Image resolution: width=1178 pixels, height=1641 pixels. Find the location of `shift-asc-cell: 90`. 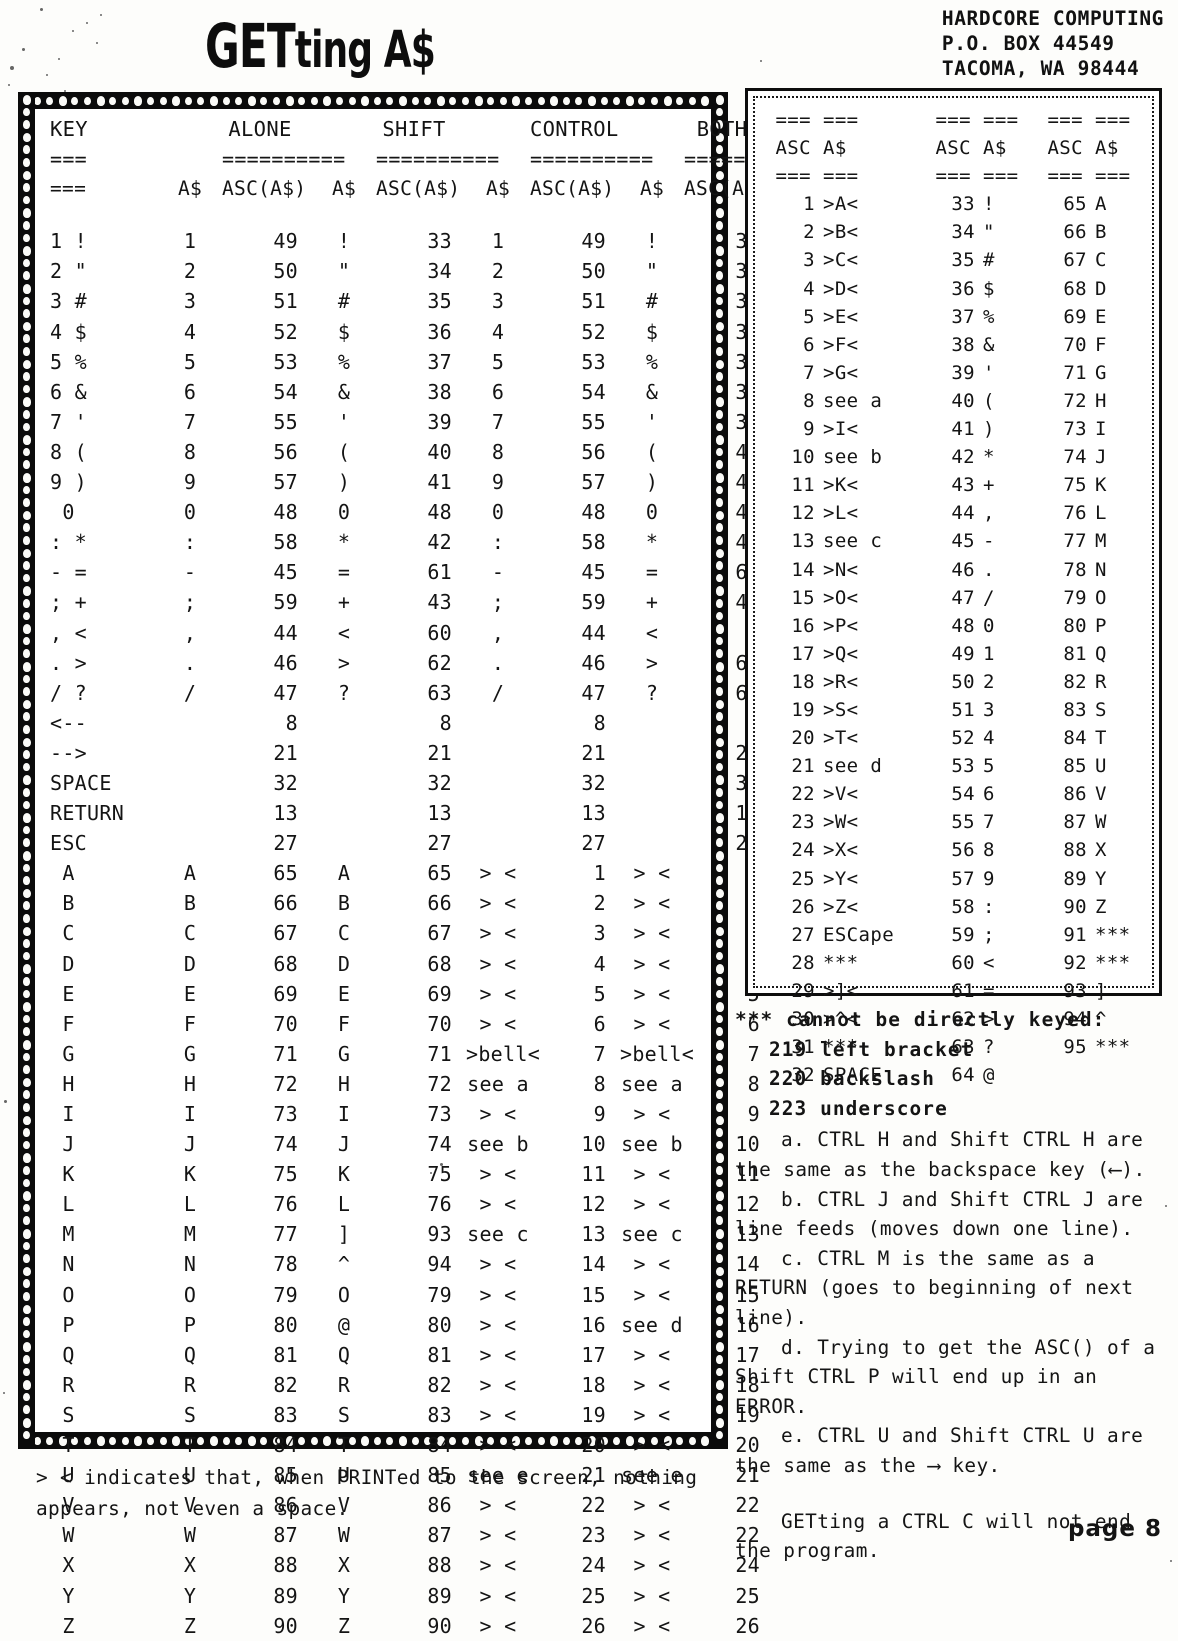

shift-asc-cell: 90 is located at coordinates (439, 1625).